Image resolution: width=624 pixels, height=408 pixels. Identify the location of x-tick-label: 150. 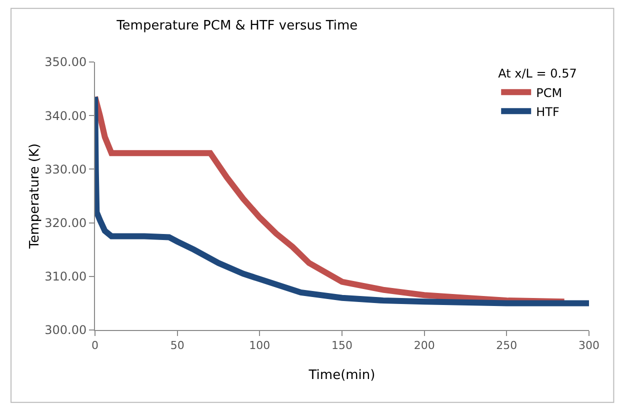
(342, 345).